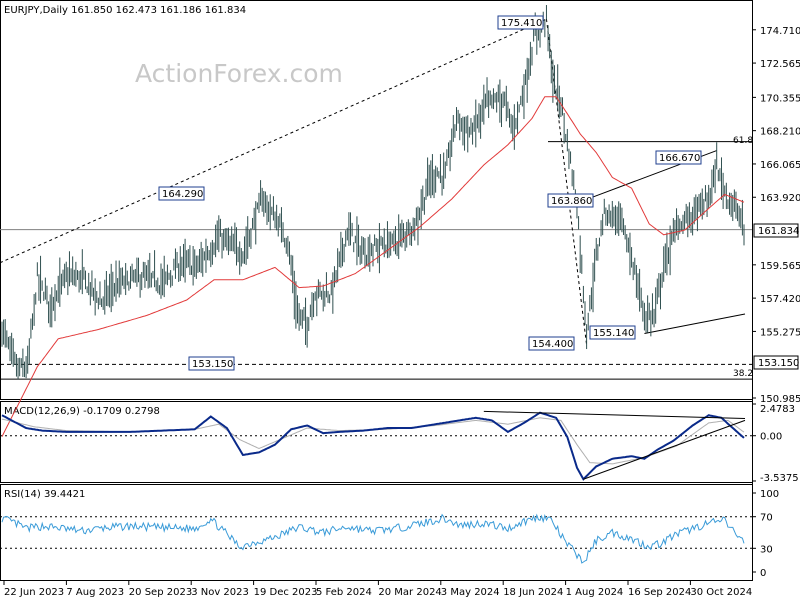 The width and height of the screenshot is (800, 600). I want to click on lower-channel-line, so click(695, 324).